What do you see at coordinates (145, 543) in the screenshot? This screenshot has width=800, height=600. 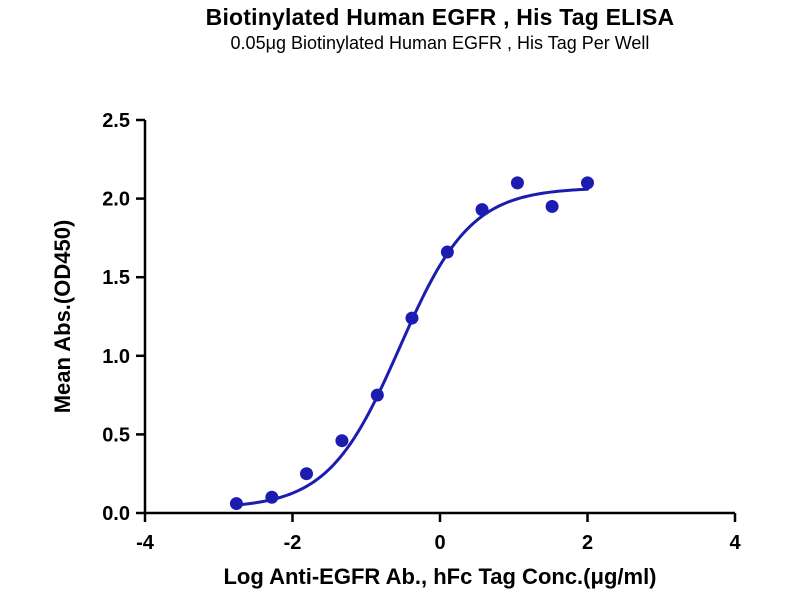 I see `x-axis-tick-label: -4` at bounding box center [145, 543].